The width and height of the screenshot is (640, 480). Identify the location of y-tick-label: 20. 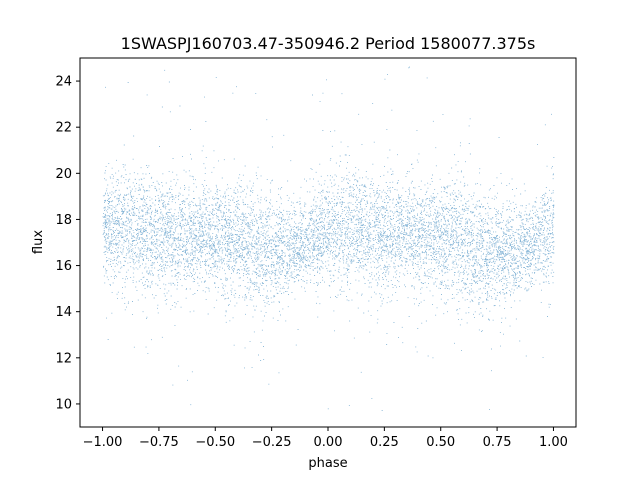
(63, 174).